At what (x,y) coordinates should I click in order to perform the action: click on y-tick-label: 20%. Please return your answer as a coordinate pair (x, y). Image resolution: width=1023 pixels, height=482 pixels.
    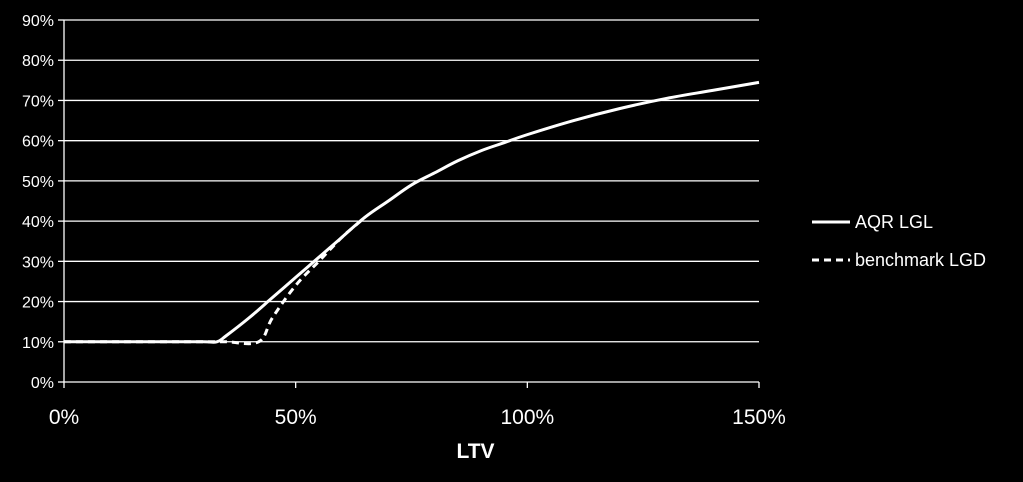
    Looking at the image, I should click on (38, 303).